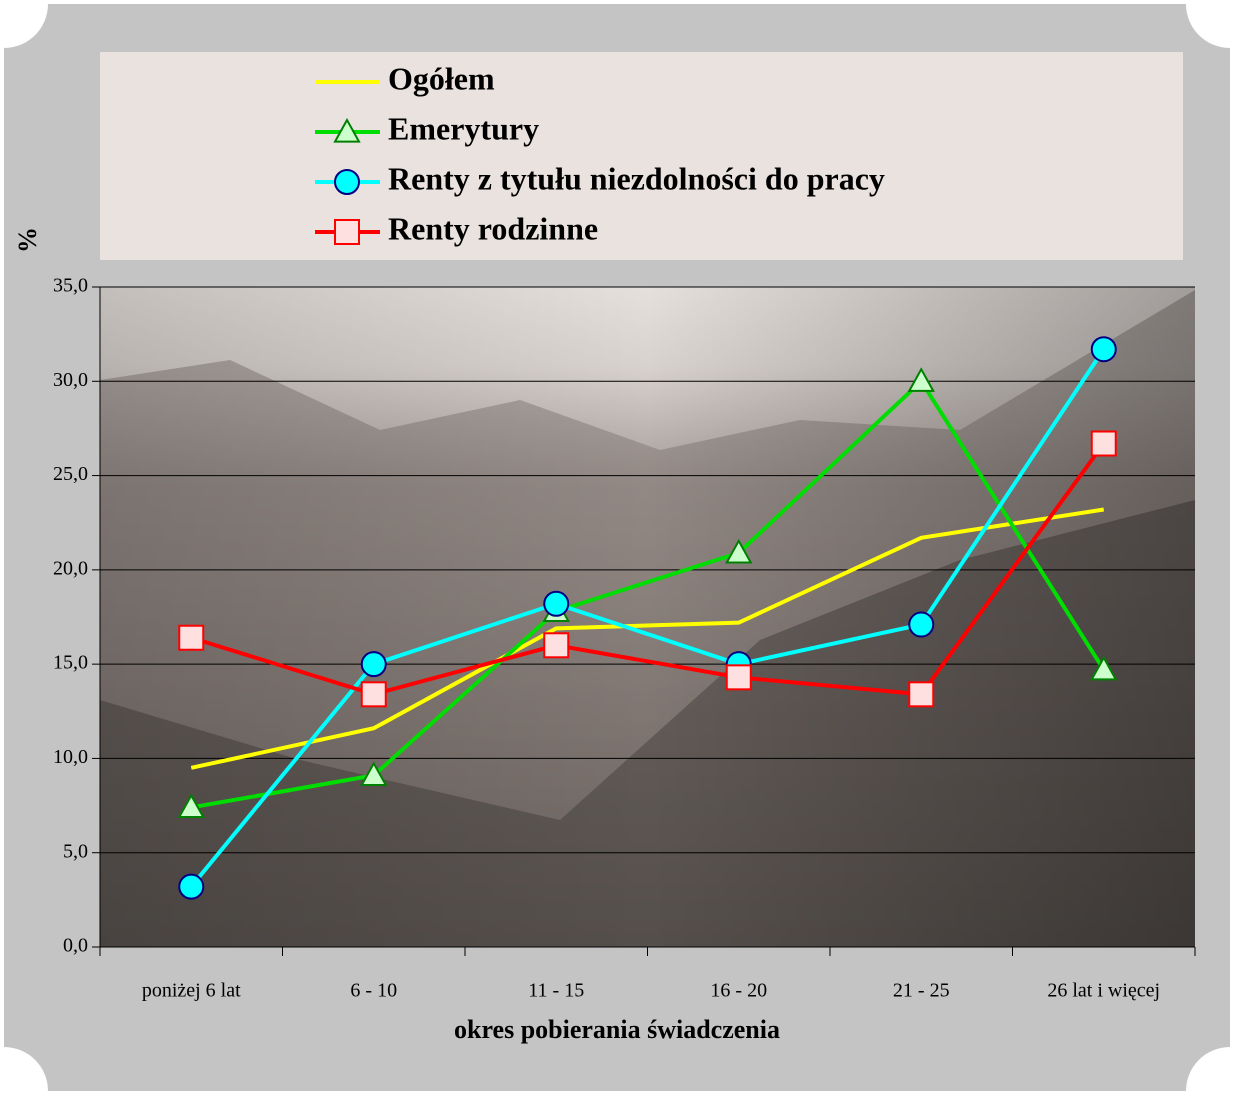 This screenshot has height=1100, width=1234. I want to click on x-tick-label: 26 lat i więcej, so click(1103, 991).